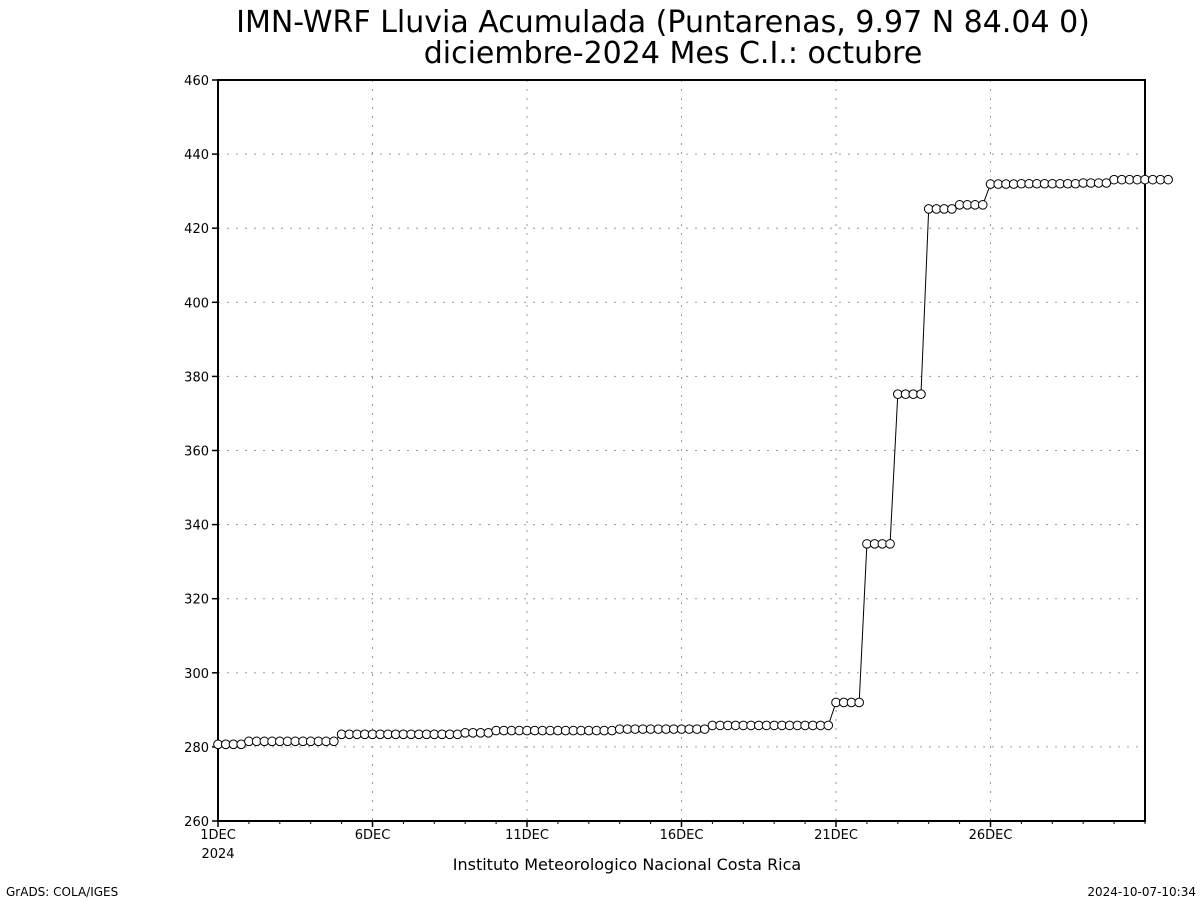 Image resolution: width=1200 pixels, height=900 pixels. What do you see at coordinates (196, 674) in the screenshot?
I see `y-tick-label: 300` at bounding box center [196, 674].